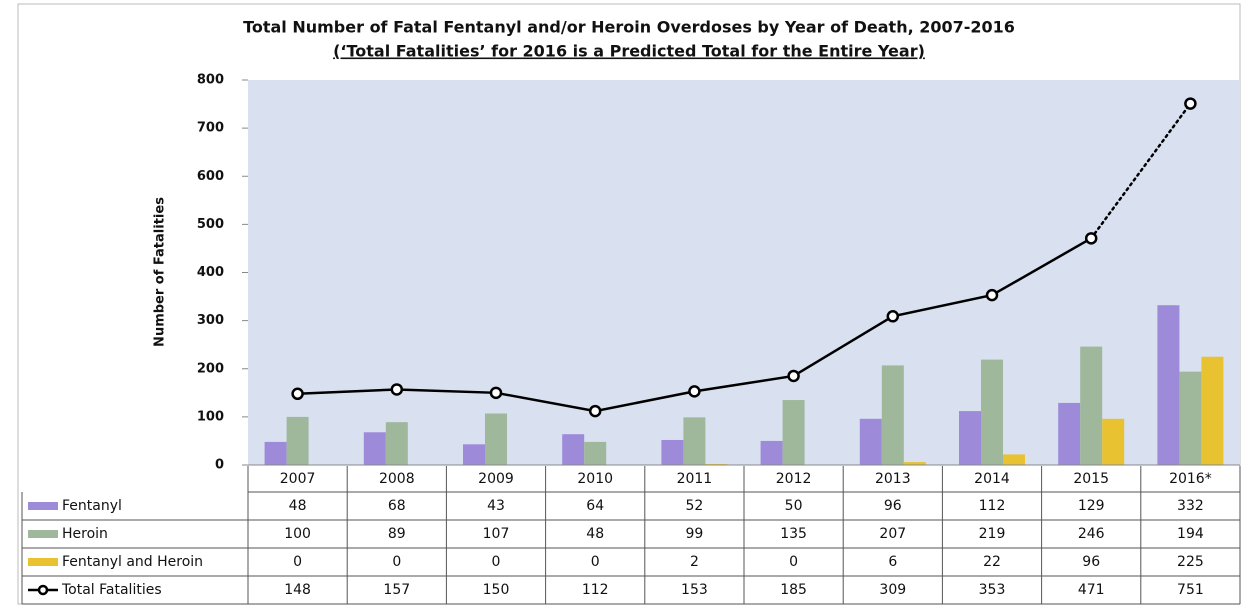 This screenshot has width=1258, height=605. I want to click on table-value: 150, so click(496, 590).